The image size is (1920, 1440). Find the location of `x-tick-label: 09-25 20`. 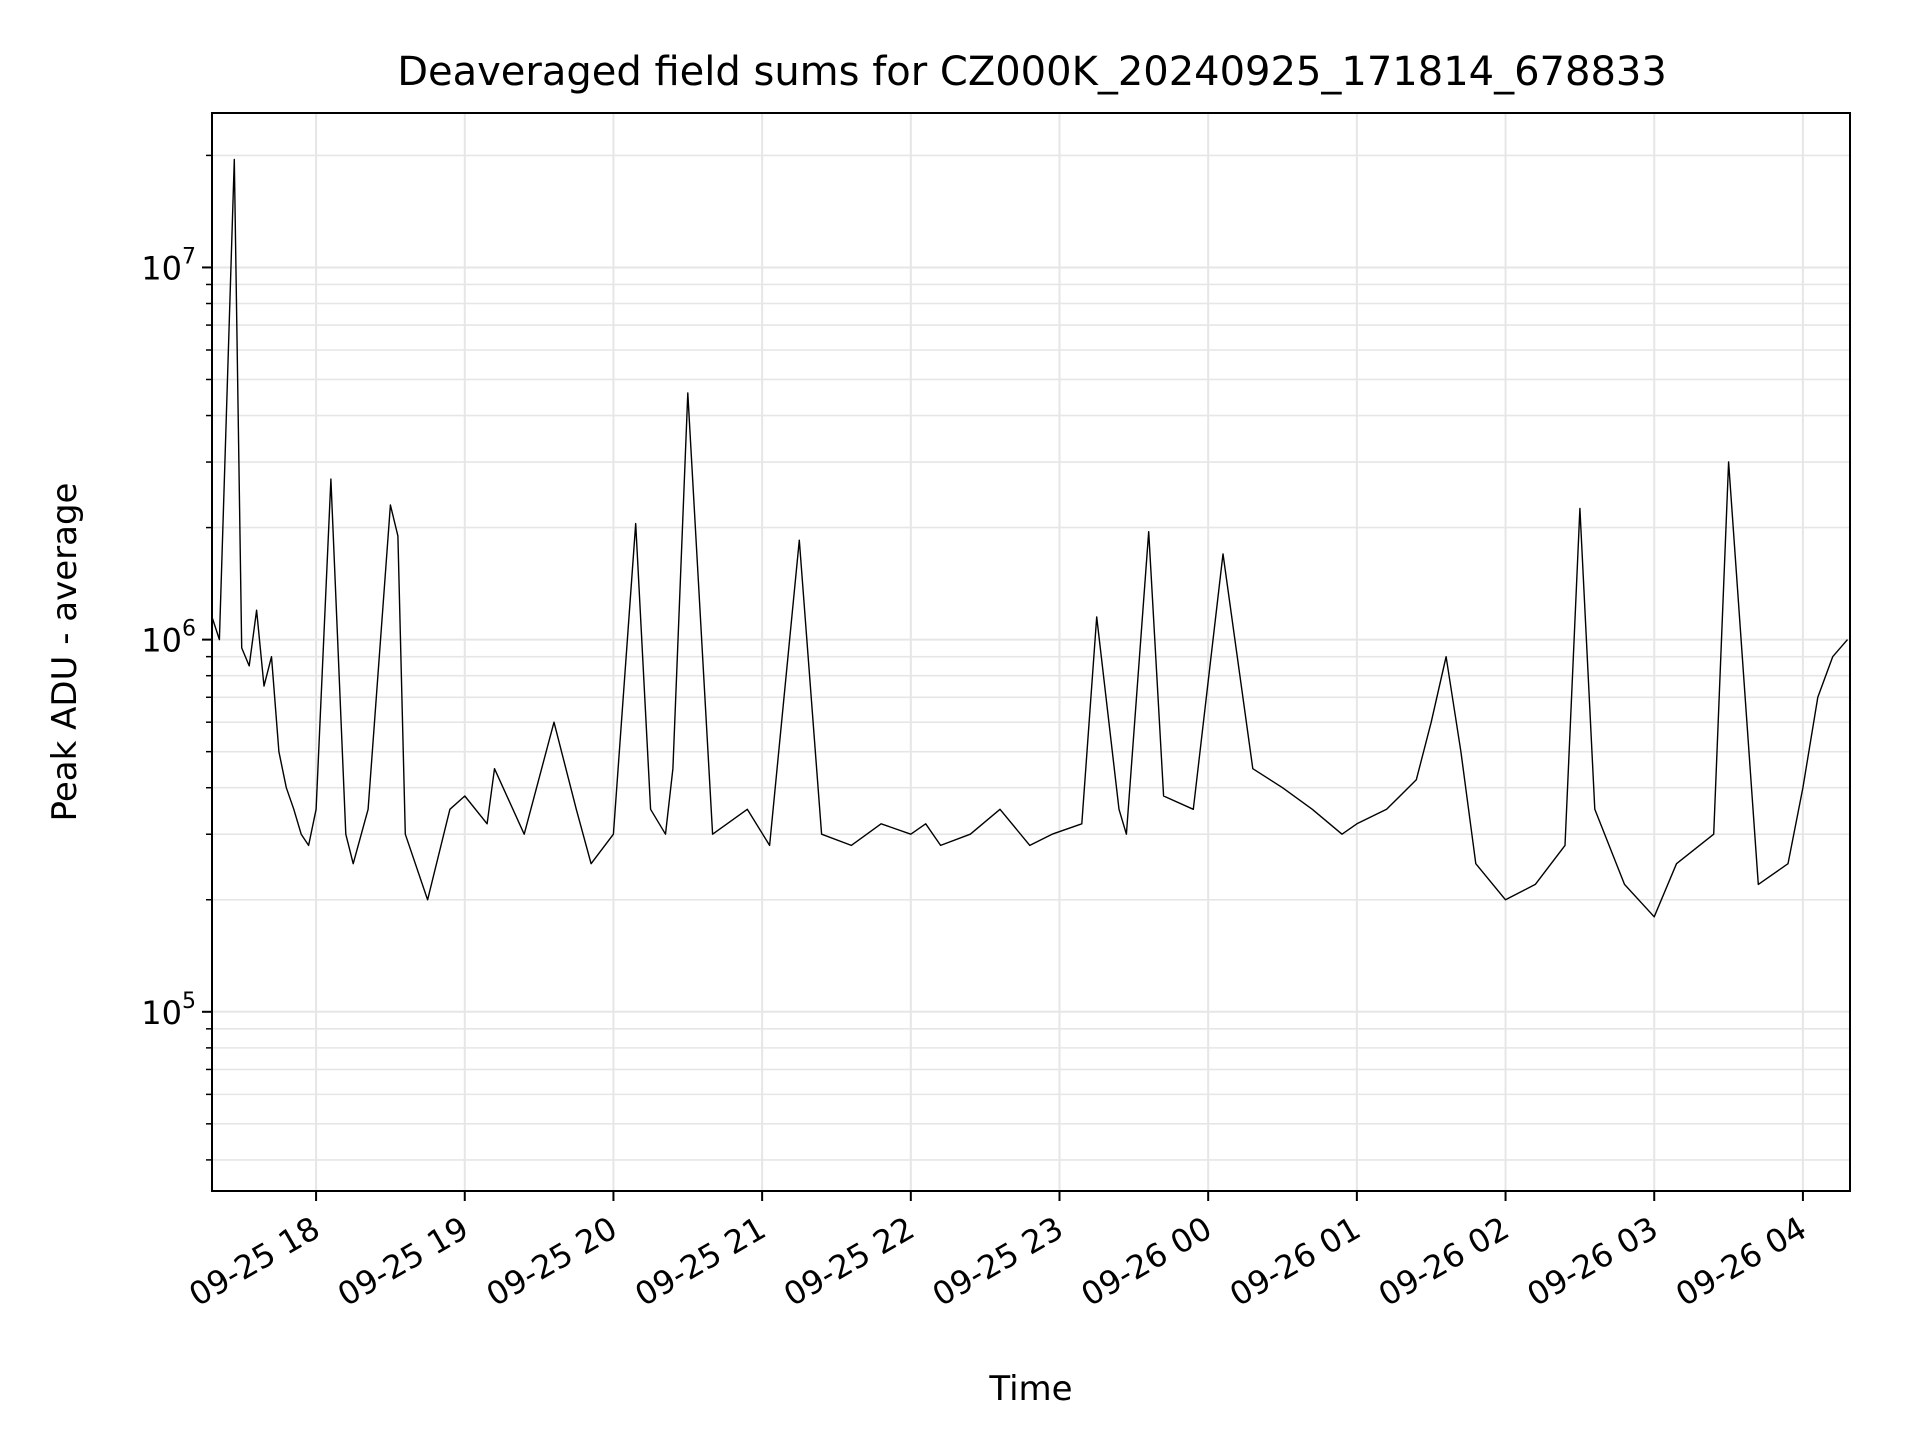

x-tick-label: 09-25 20 is located at coordinates (552, 1261).